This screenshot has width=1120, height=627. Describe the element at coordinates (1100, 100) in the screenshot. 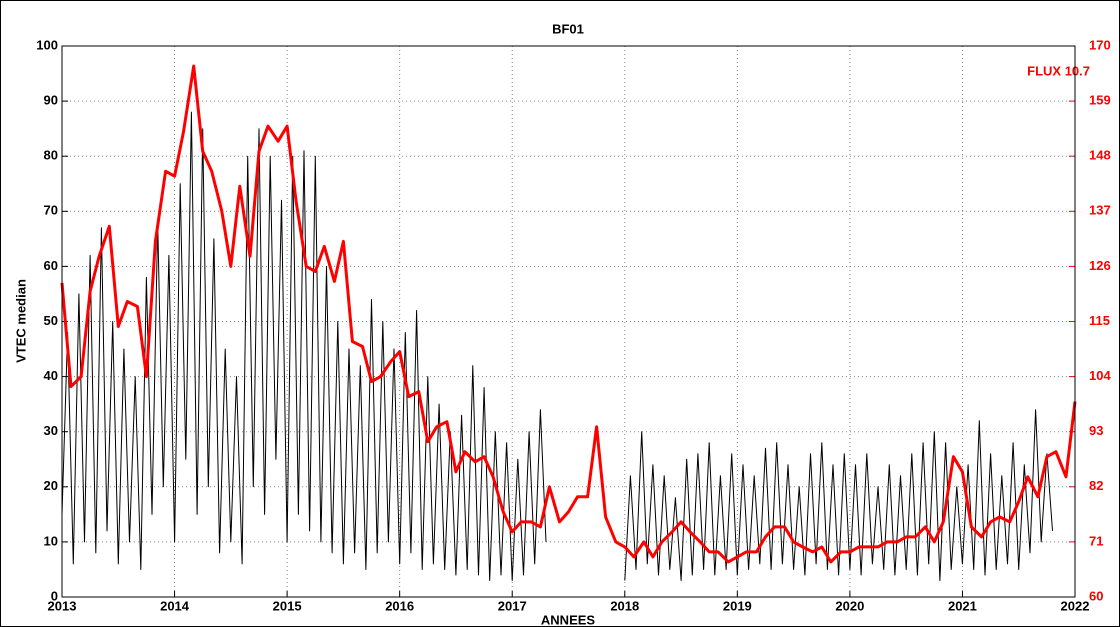

I see `y2-tick-label: 159` at that location.